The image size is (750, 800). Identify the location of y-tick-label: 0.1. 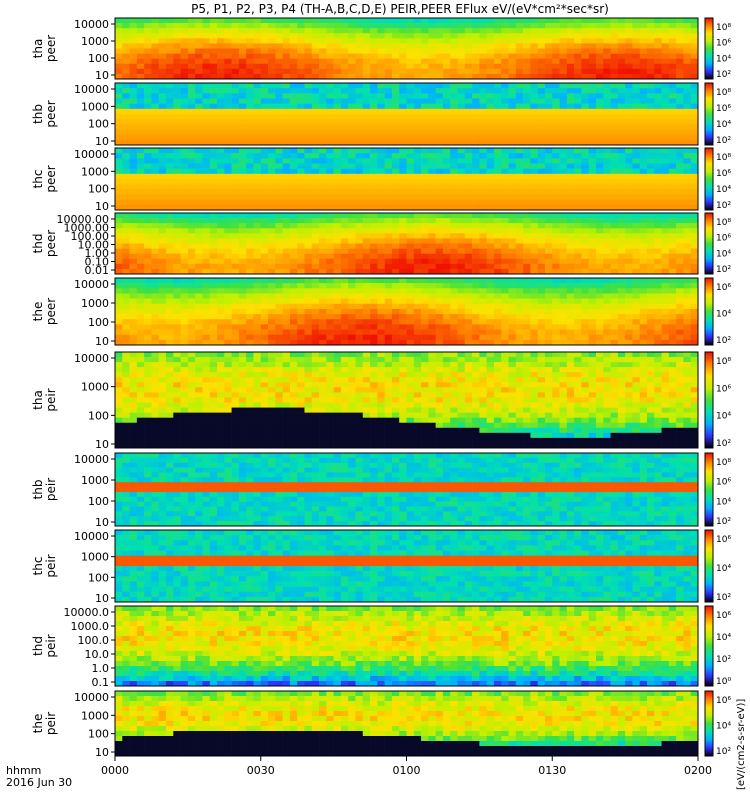
(101, 682).